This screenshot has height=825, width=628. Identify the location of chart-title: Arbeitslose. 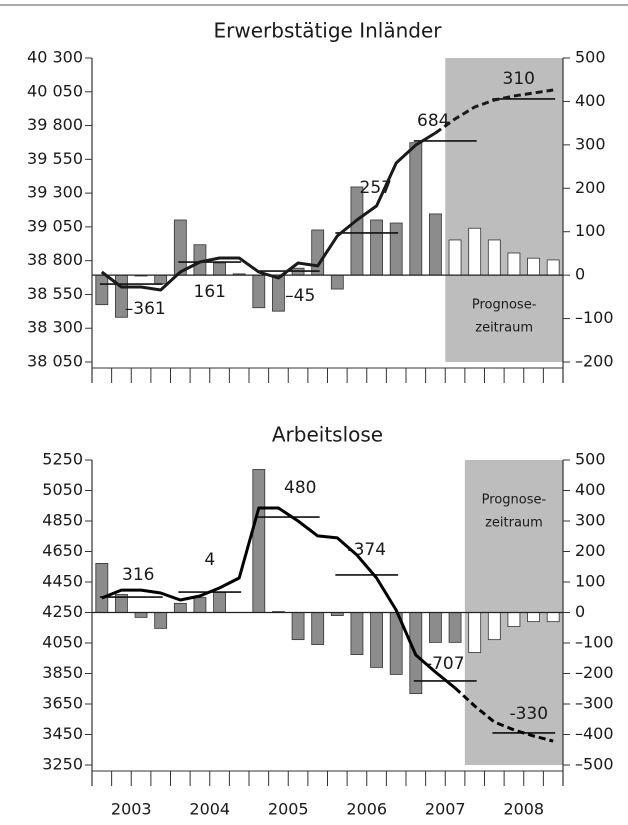
(327, 435).